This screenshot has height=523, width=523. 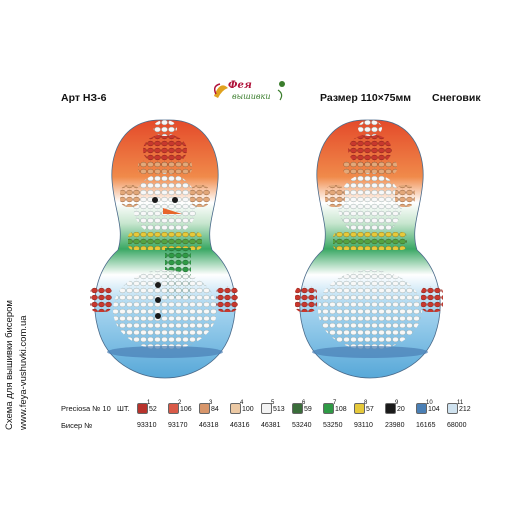 I want to click on preciosa-label: Preciosa № 10, so click(x=86, y=408).